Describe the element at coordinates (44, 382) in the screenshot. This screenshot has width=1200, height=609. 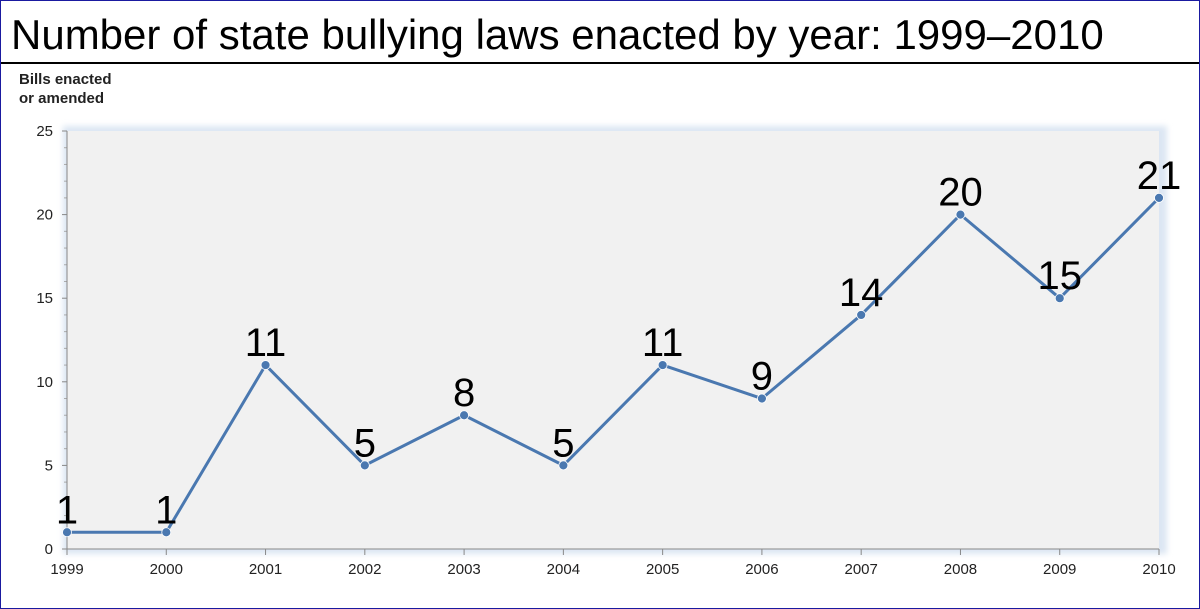
I see `y-tick-label: 10` at that location.